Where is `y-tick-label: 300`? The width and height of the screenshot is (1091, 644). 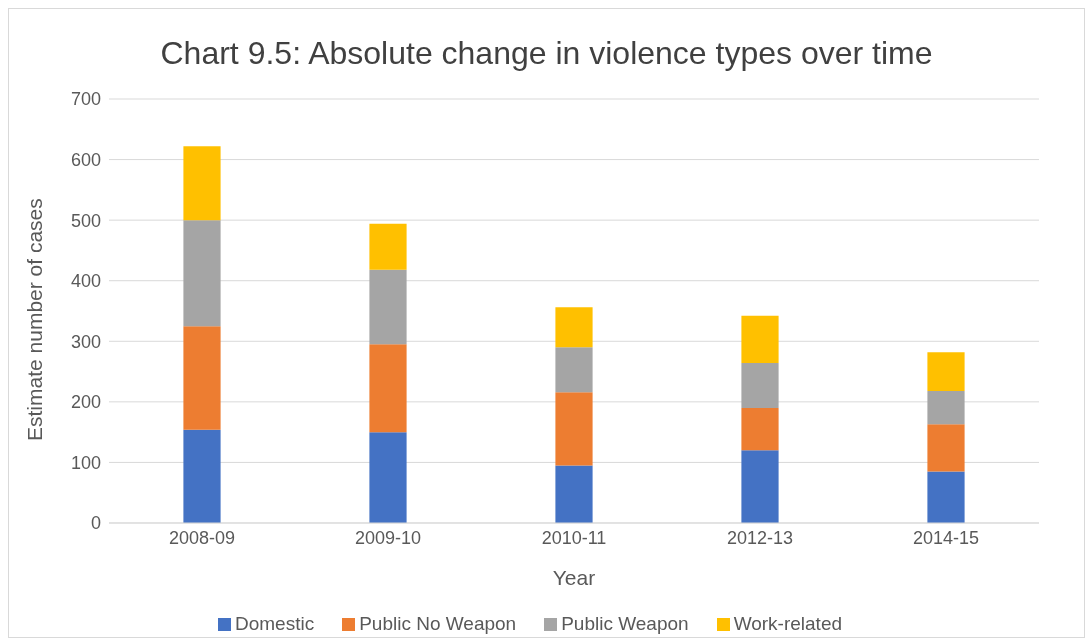
y-tick-label: 300 is located at coordinates (85, 341).